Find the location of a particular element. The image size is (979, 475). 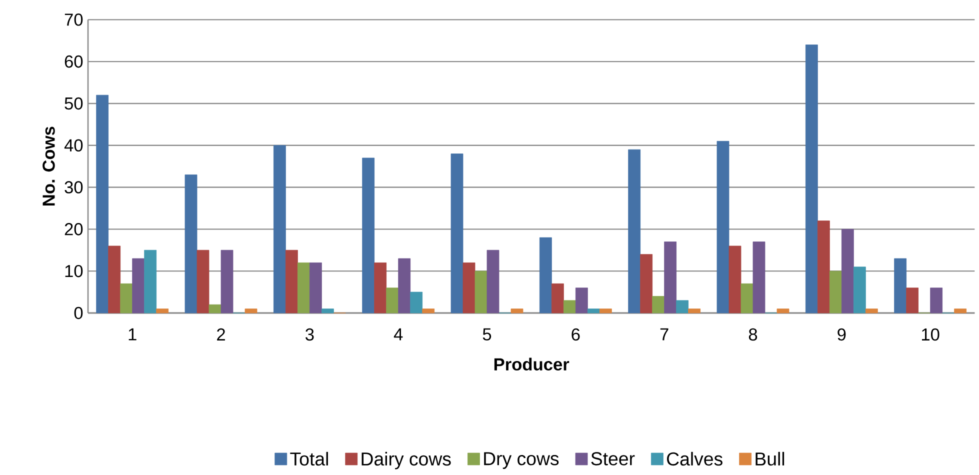

y-tick-label: 30 is located at coordinates (73, 187).